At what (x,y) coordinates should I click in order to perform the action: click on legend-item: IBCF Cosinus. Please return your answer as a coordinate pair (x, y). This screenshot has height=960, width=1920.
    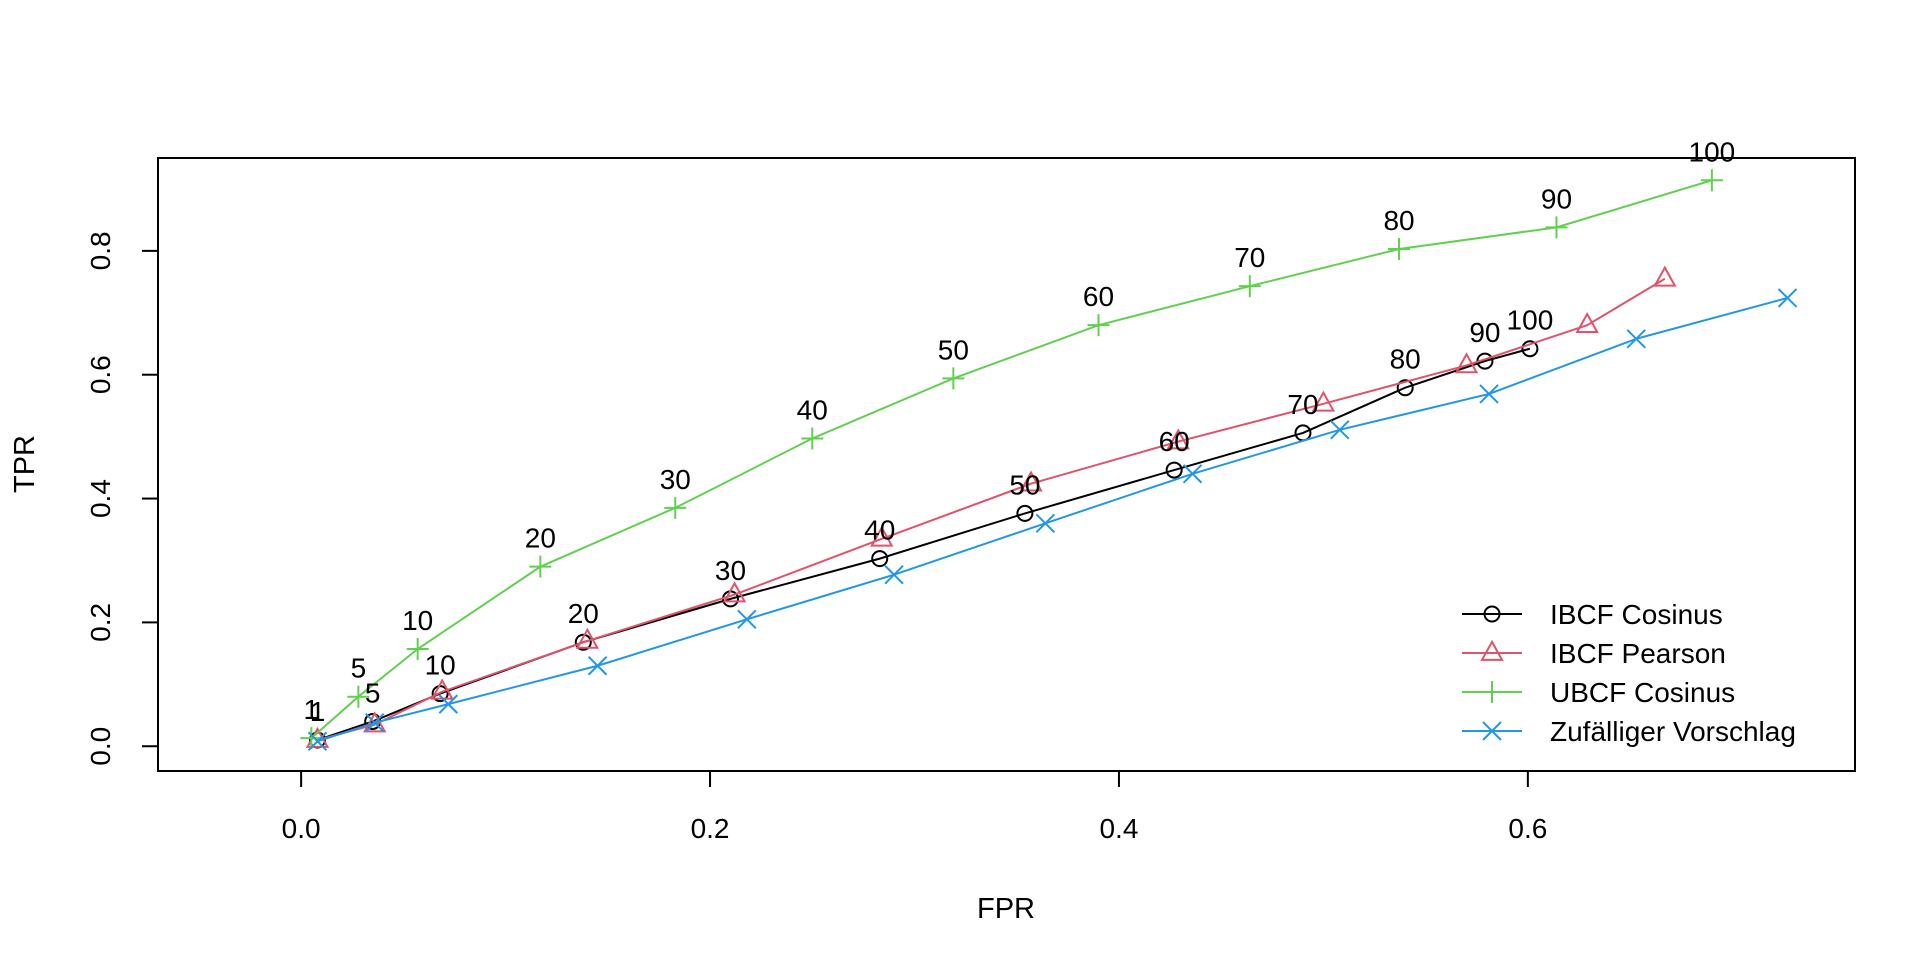
    Looking at the image, I should click on (1592, 614).